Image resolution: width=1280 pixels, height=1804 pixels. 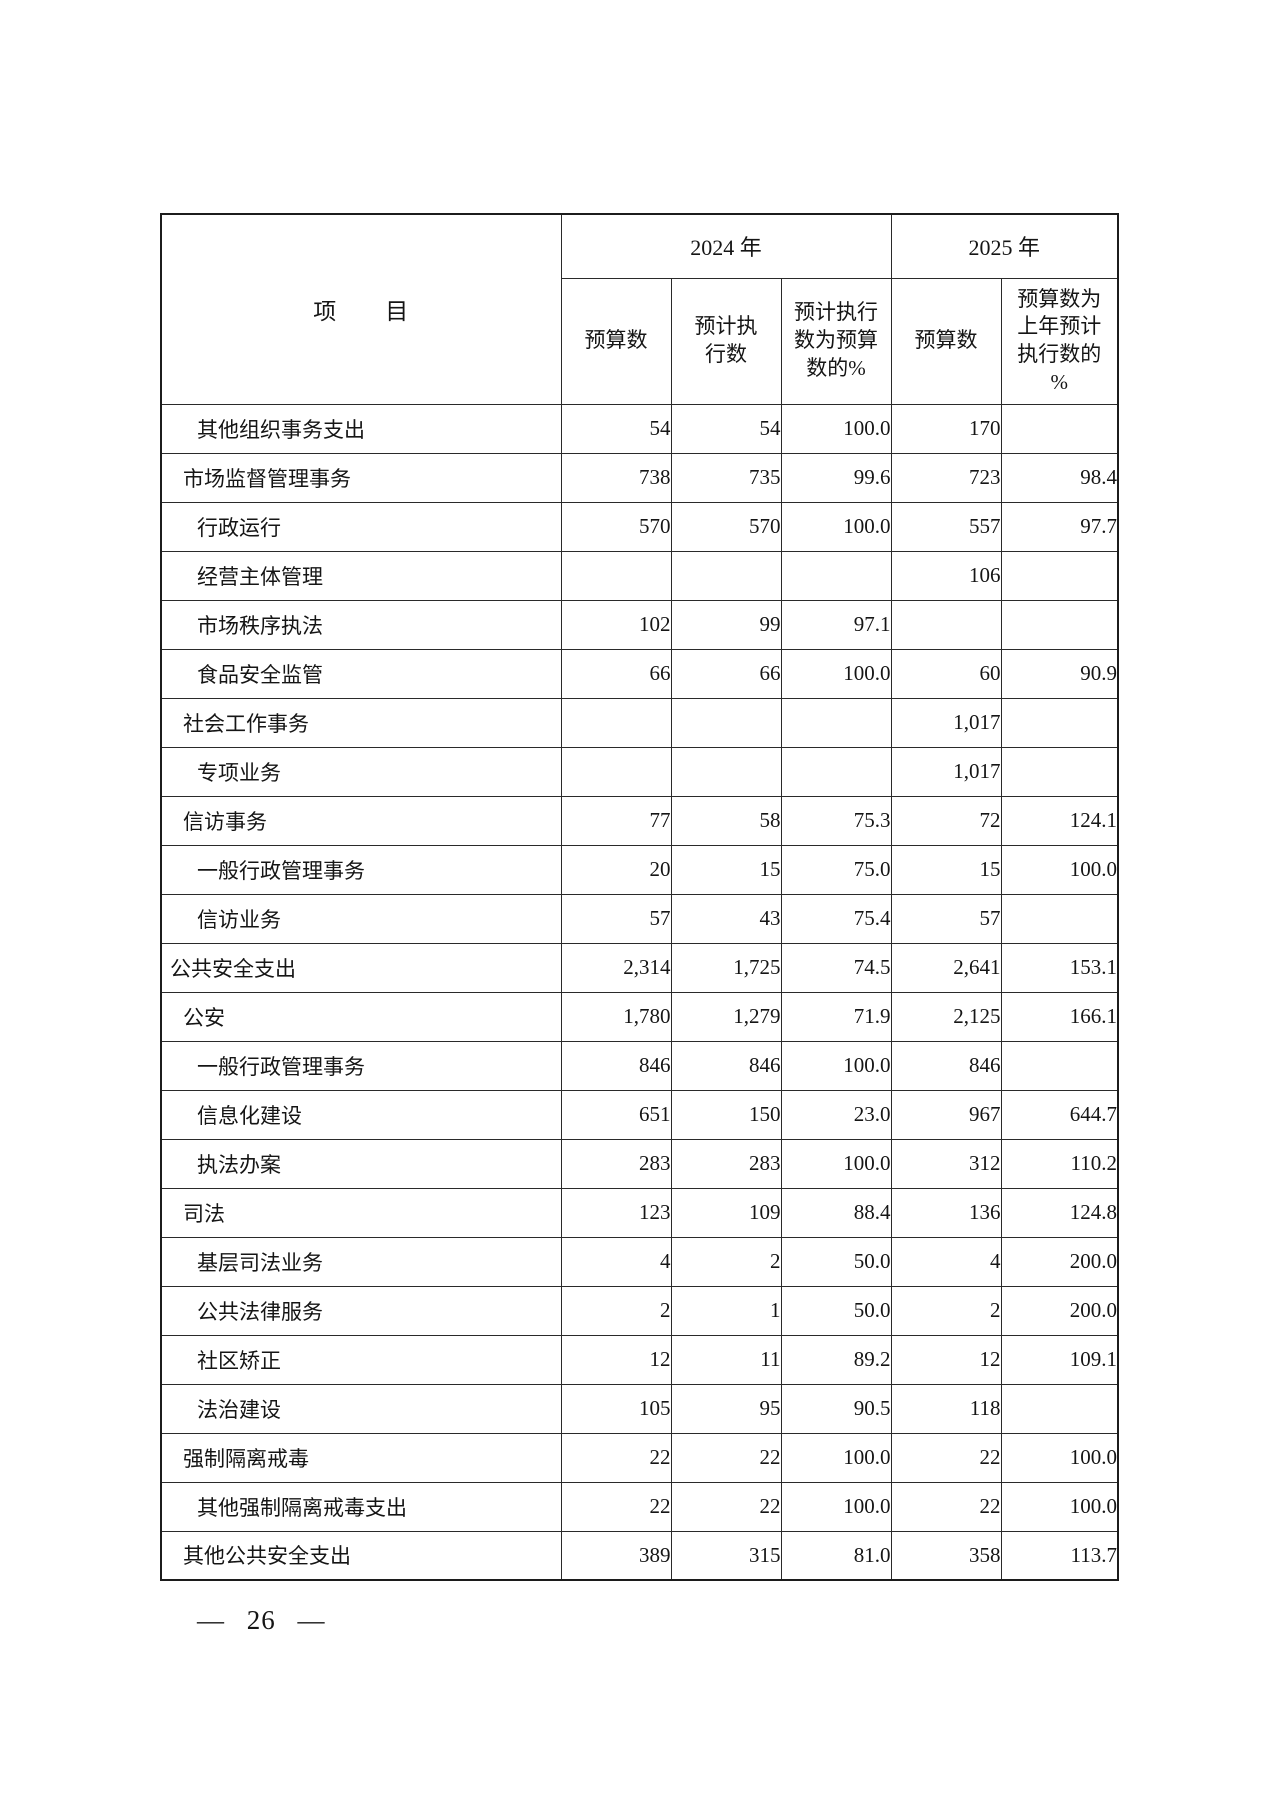 I want to click on cell-2024-budget: 77, so click(x=616, y=820).